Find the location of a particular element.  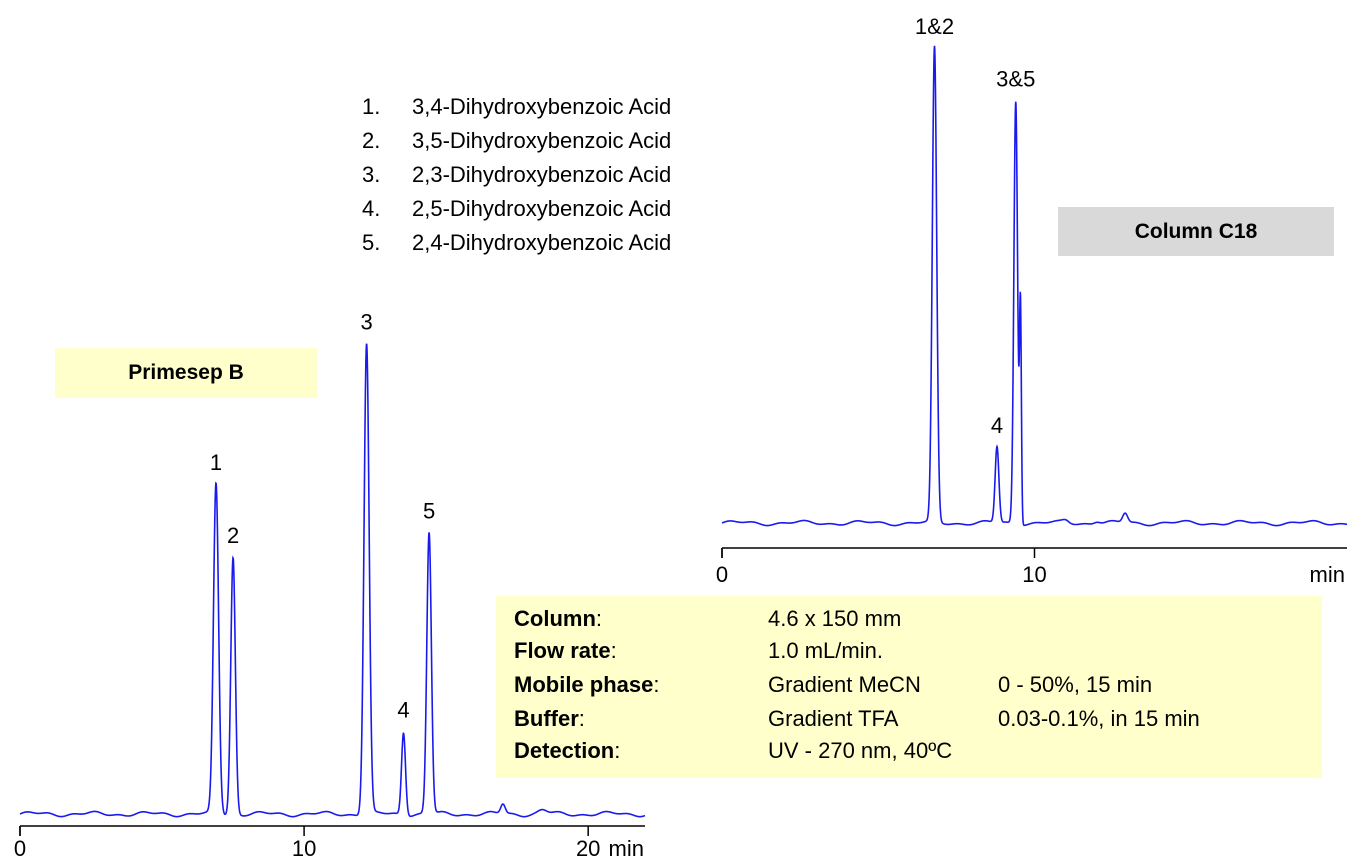

condition-key: Buffer: is located at coordinates (549, 718).